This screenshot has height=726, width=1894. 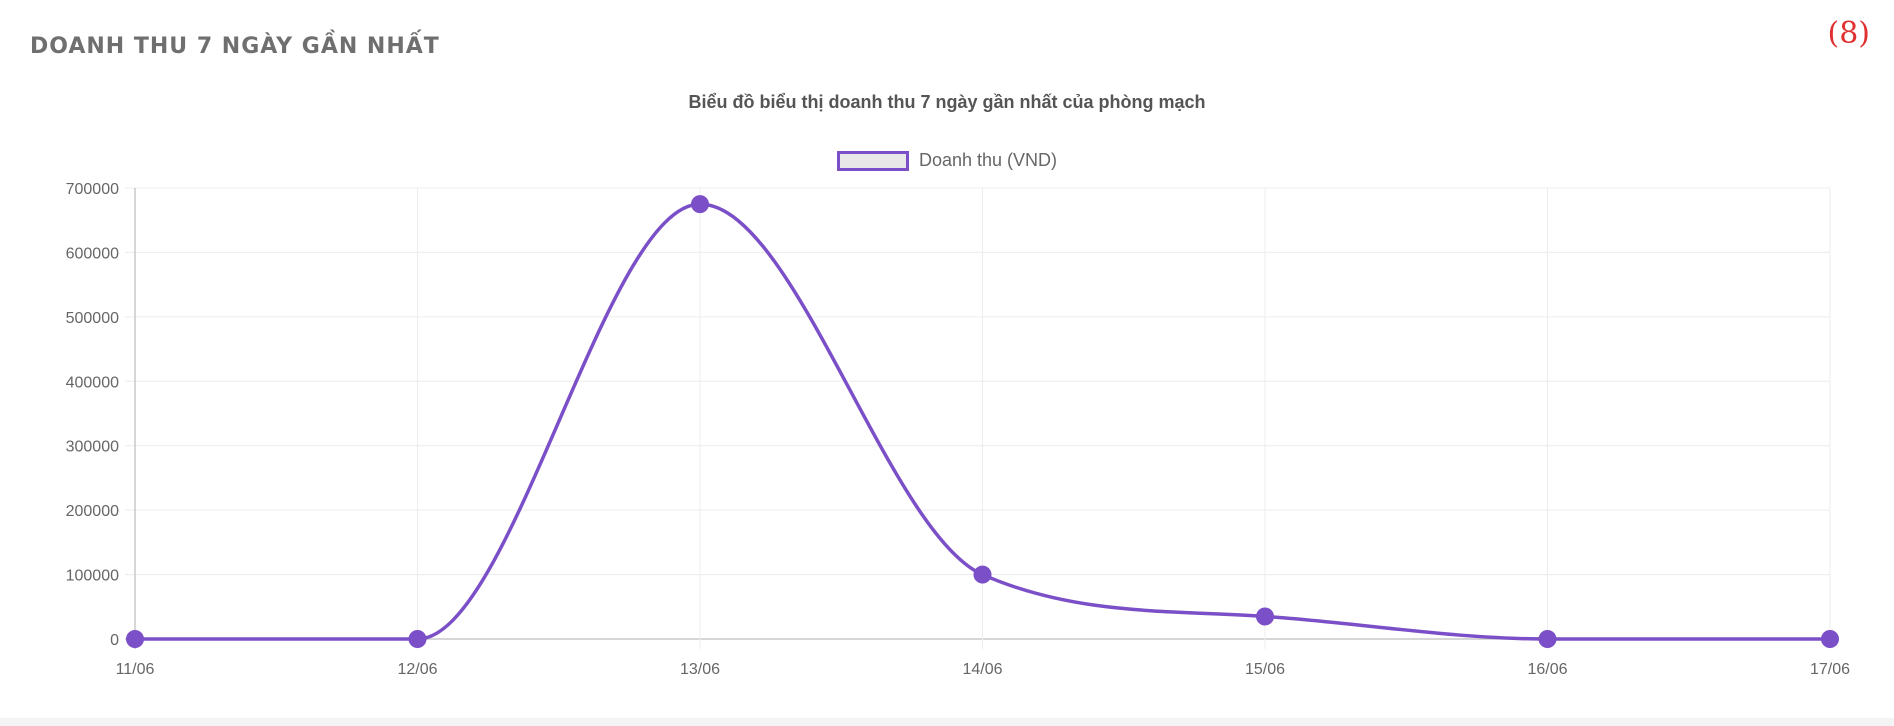 What do you see at coordinates (700, 669) in the screenshot?
I see `x-tick-label: 13/06` at bounding box center [700, 669].